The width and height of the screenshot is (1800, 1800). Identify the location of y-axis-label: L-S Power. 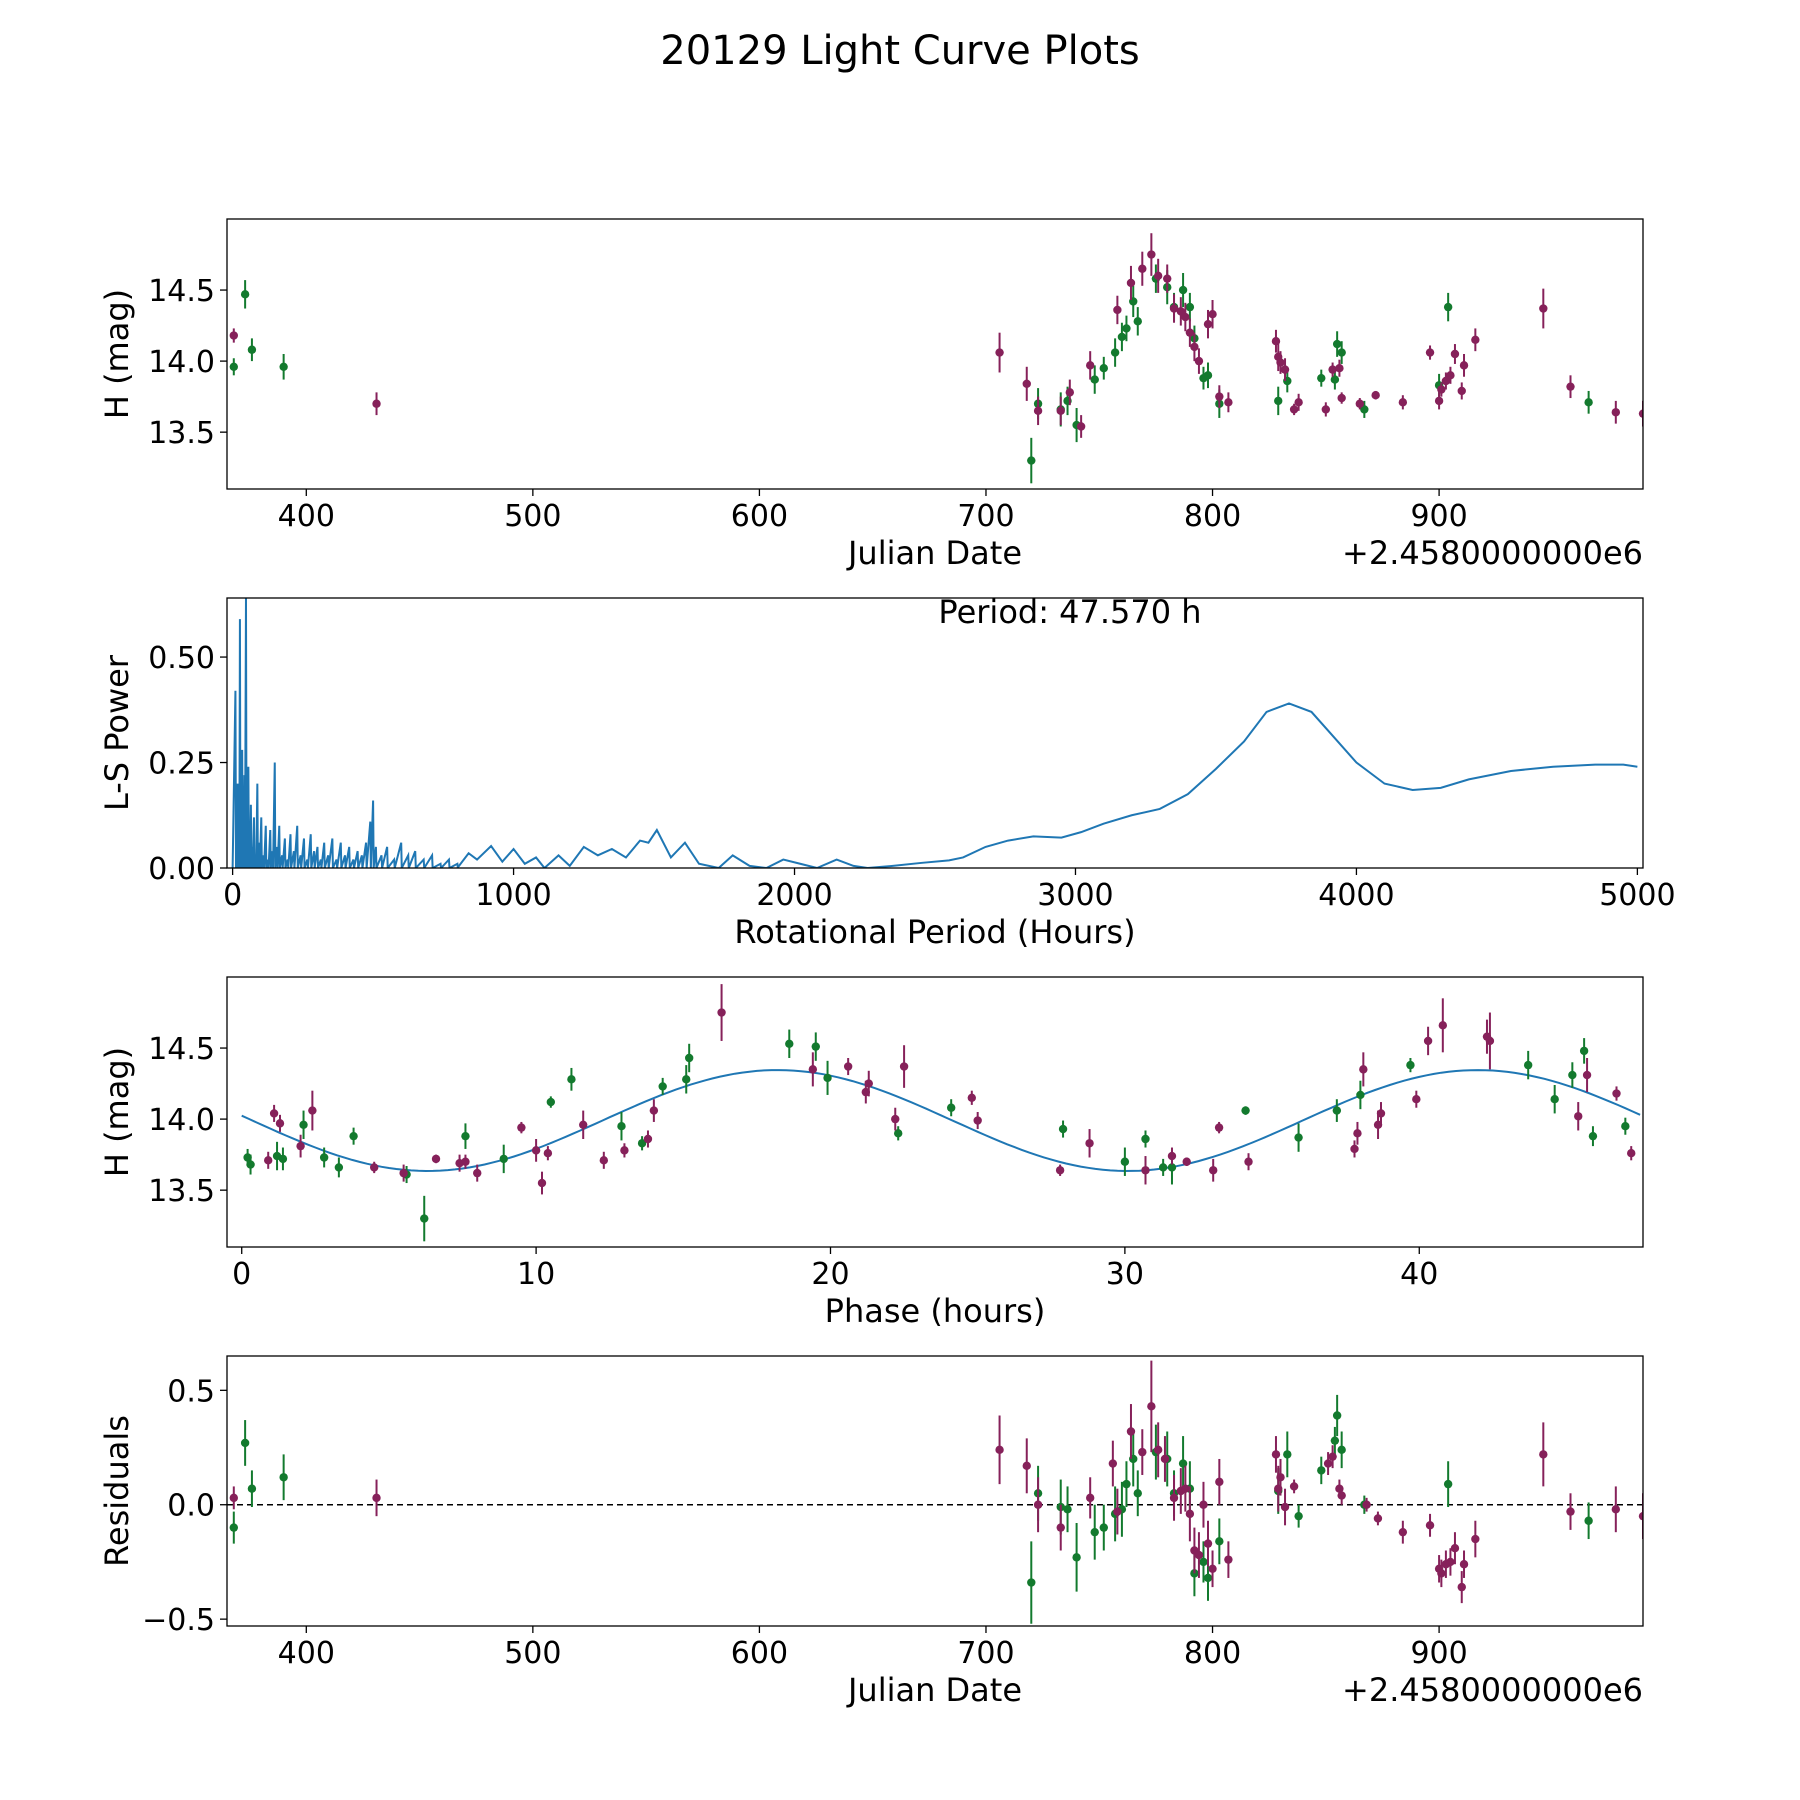
(117, 732).